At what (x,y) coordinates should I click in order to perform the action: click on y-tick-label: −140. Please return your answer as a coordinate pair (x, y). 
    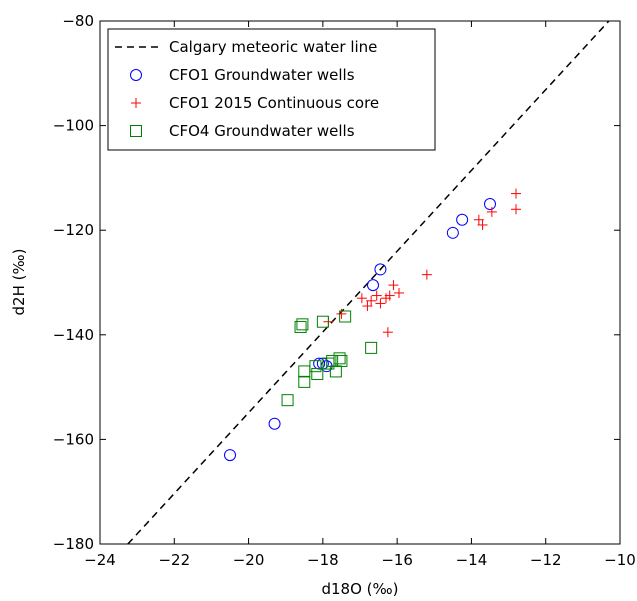
    Looking at the image, I should click on (73, 335).